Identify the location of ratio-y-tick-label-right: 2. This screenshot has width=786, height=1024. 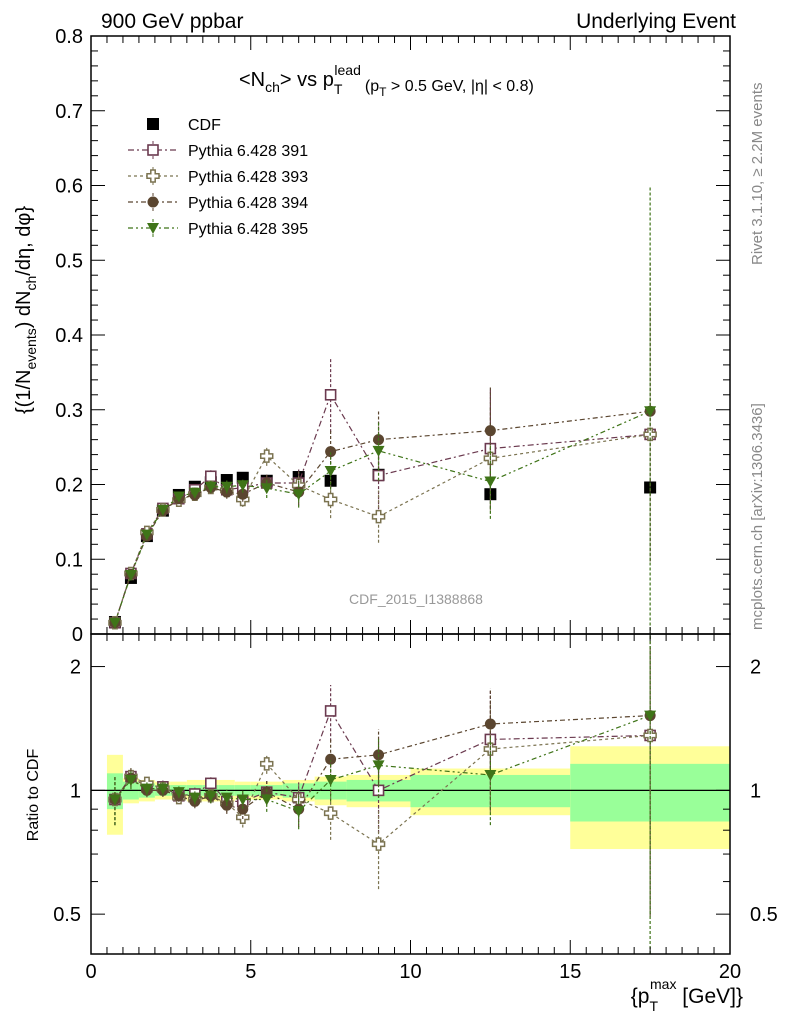
(755, 668).